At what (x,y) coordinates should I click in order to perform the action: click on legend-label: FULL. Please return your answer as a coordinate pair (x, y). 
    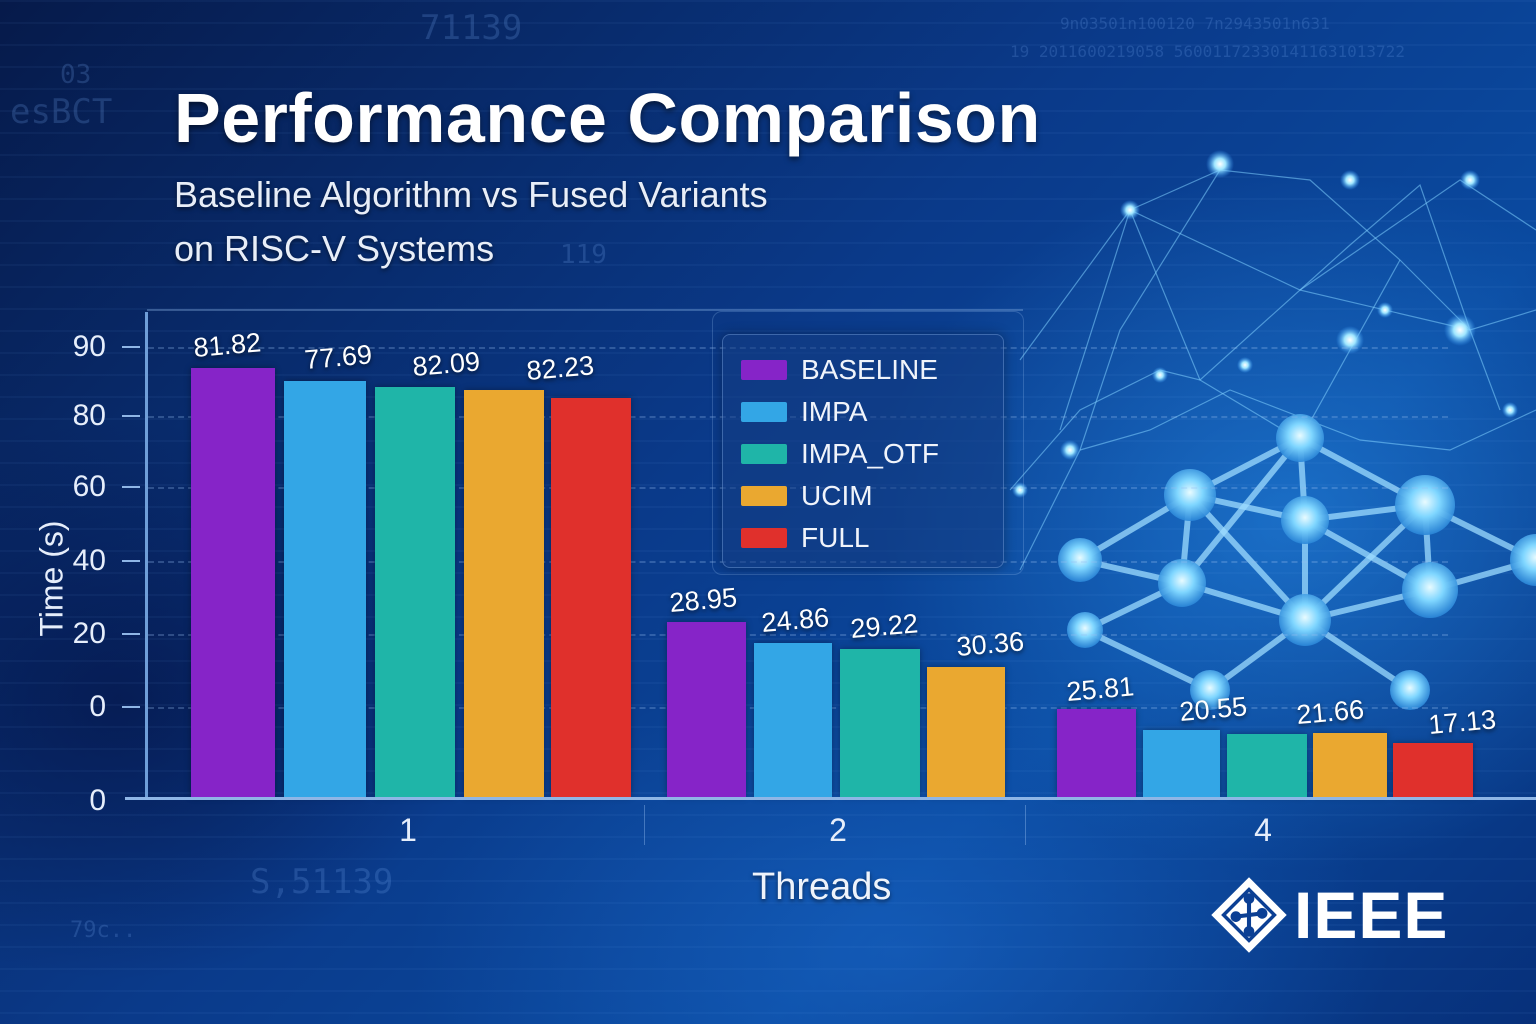
    Looking at the image, I should click on (835, 537).